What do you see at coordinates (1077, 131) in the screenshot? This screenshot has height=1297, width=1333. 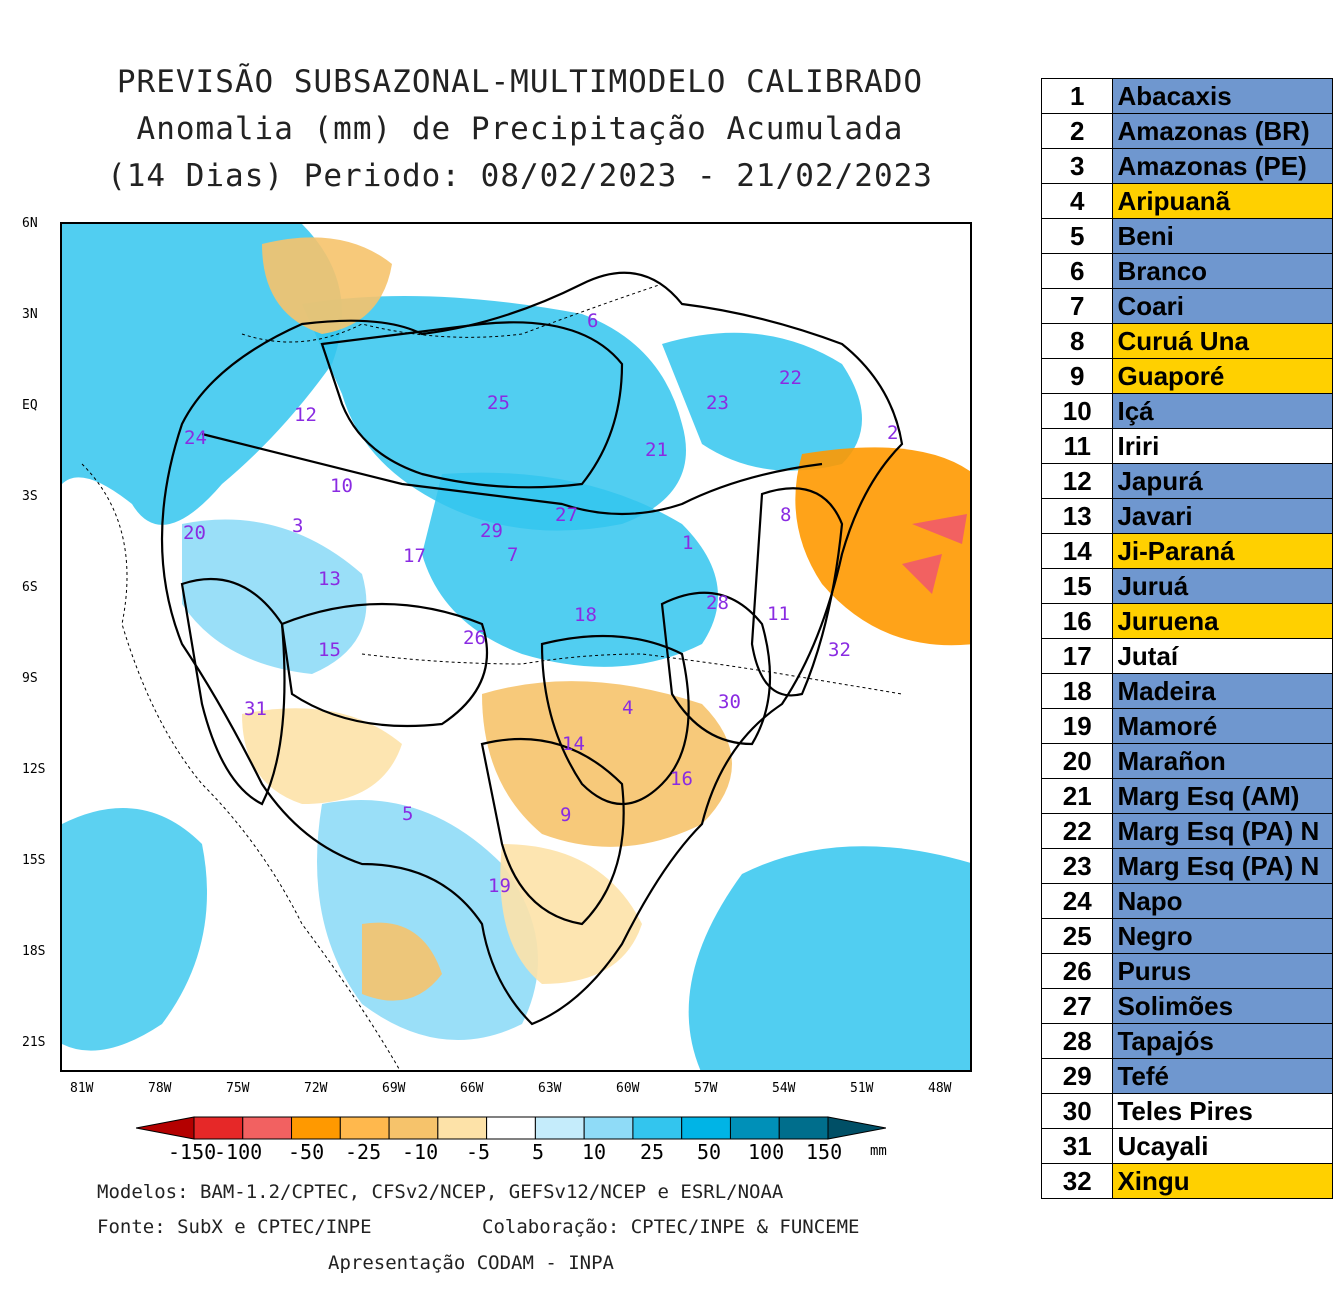 I see `legend-basin-number: 2` at bounding box center [1077, 131].